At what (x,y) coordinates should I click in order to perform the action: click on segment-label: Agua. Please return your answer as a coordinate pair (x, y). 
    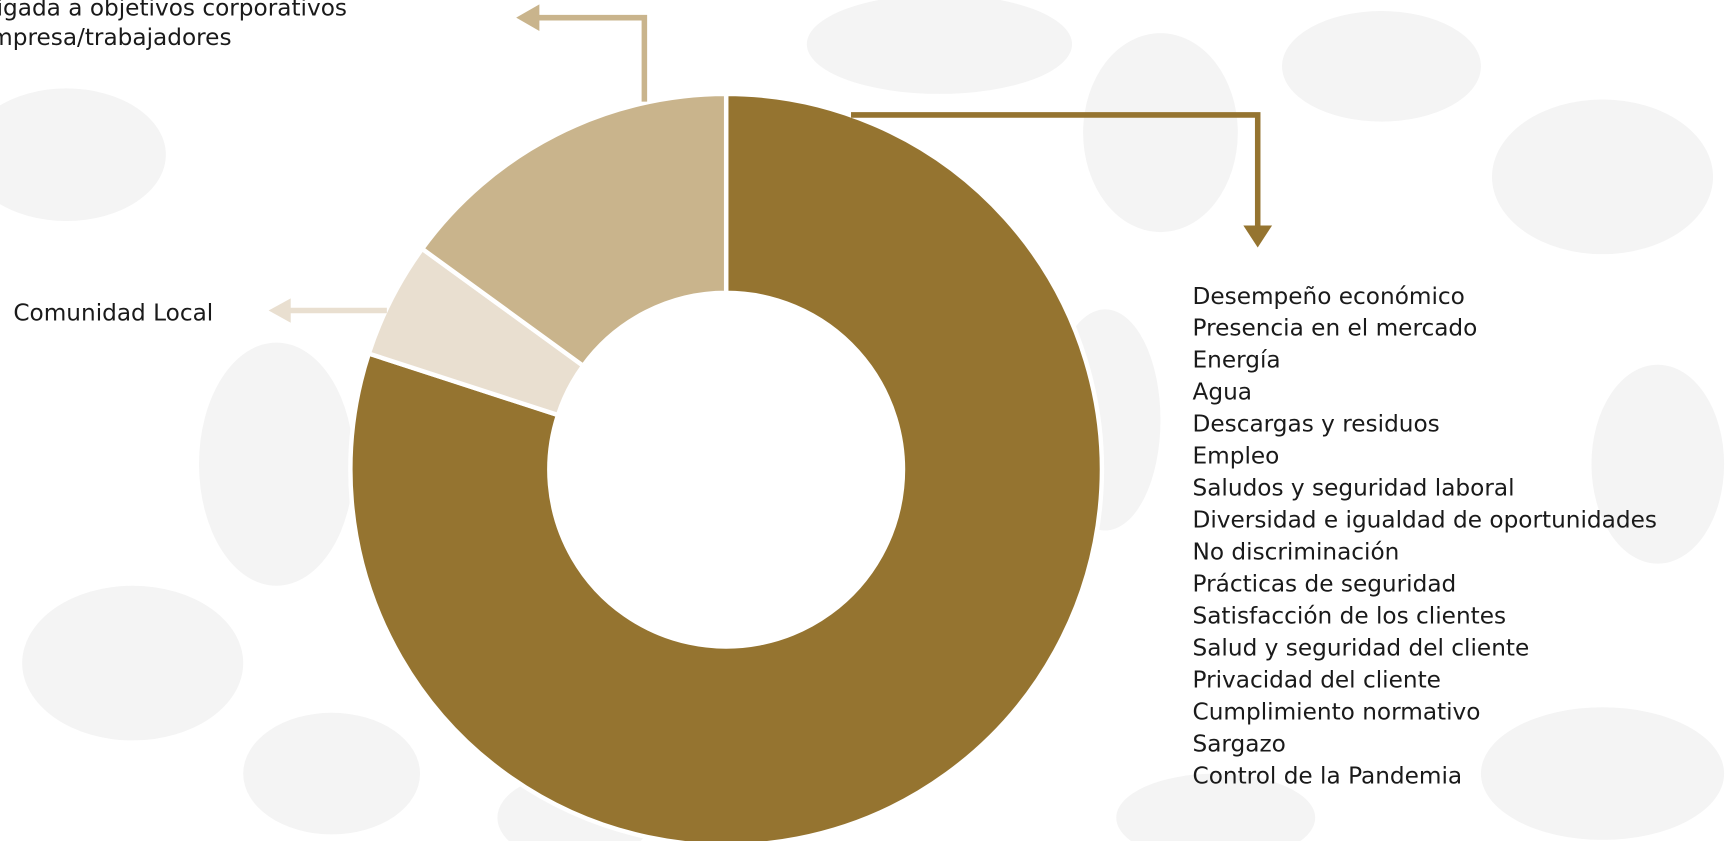
    Looking at the image, I should click on (1223, 392).